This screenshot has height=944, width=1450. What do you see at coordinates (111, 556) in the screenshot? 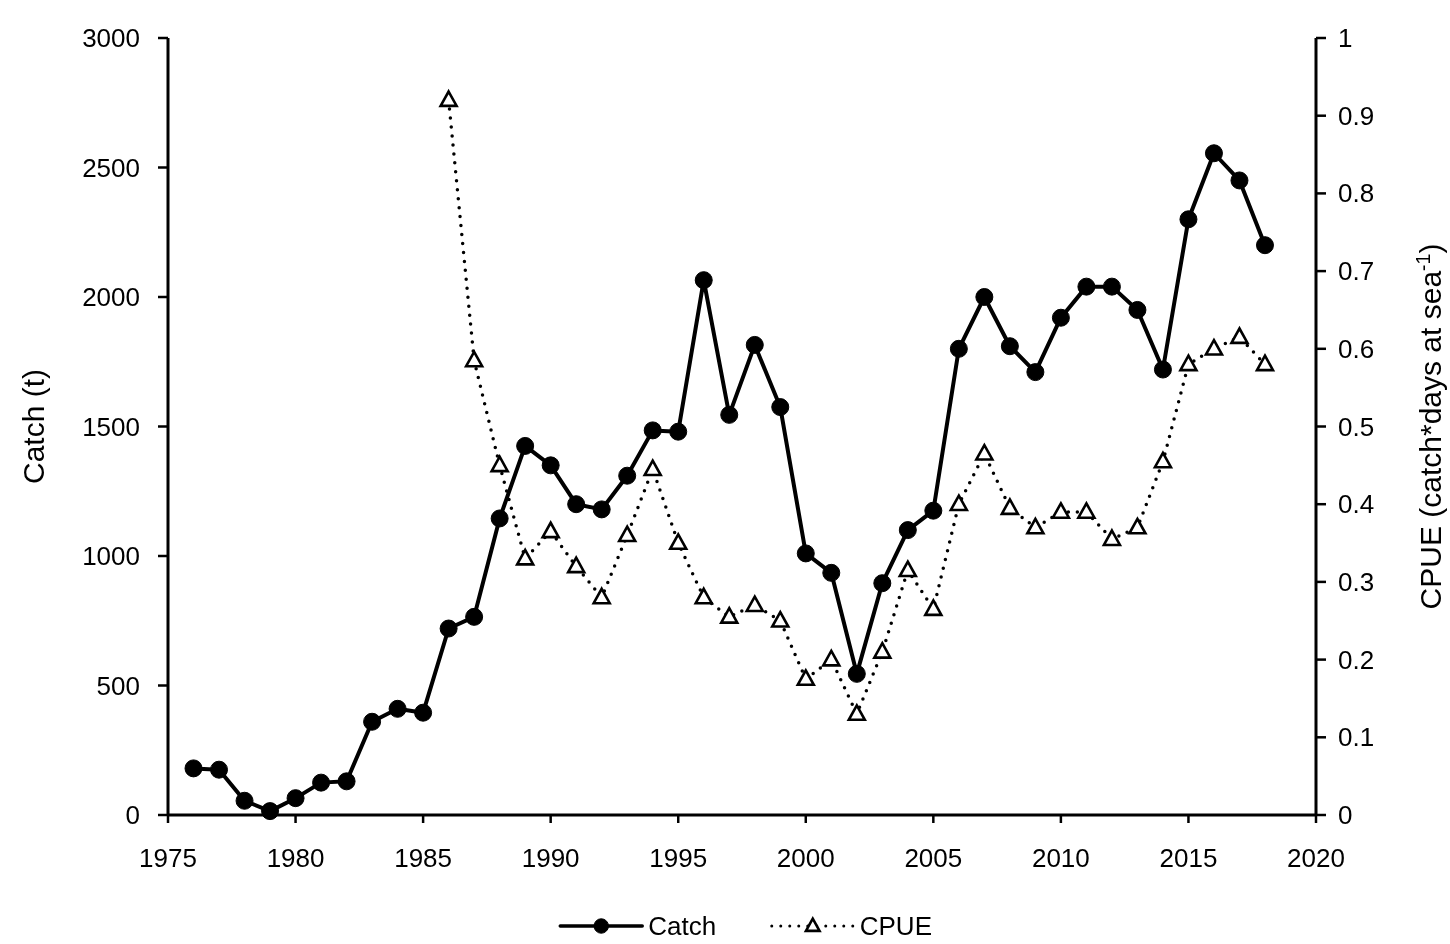
I see `y-tick-label: 1000` at bounding box center [111, 556].